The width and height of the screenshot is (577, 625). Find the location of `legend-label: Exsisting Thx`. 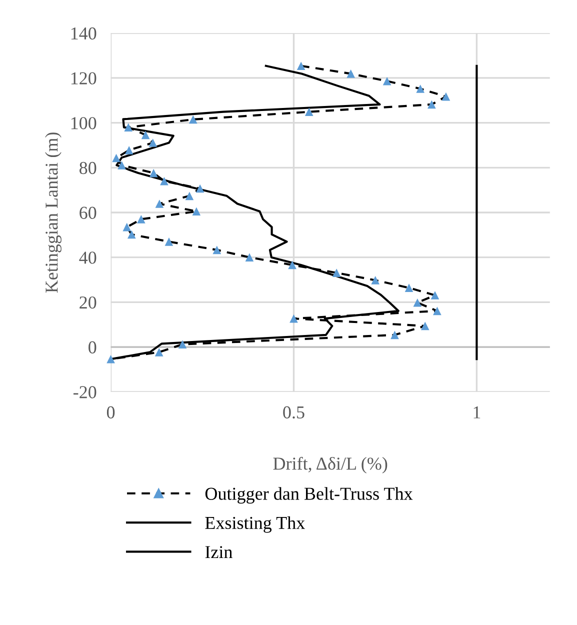

legend-label: Exsisting Thx is located at coordinates (255, 524).